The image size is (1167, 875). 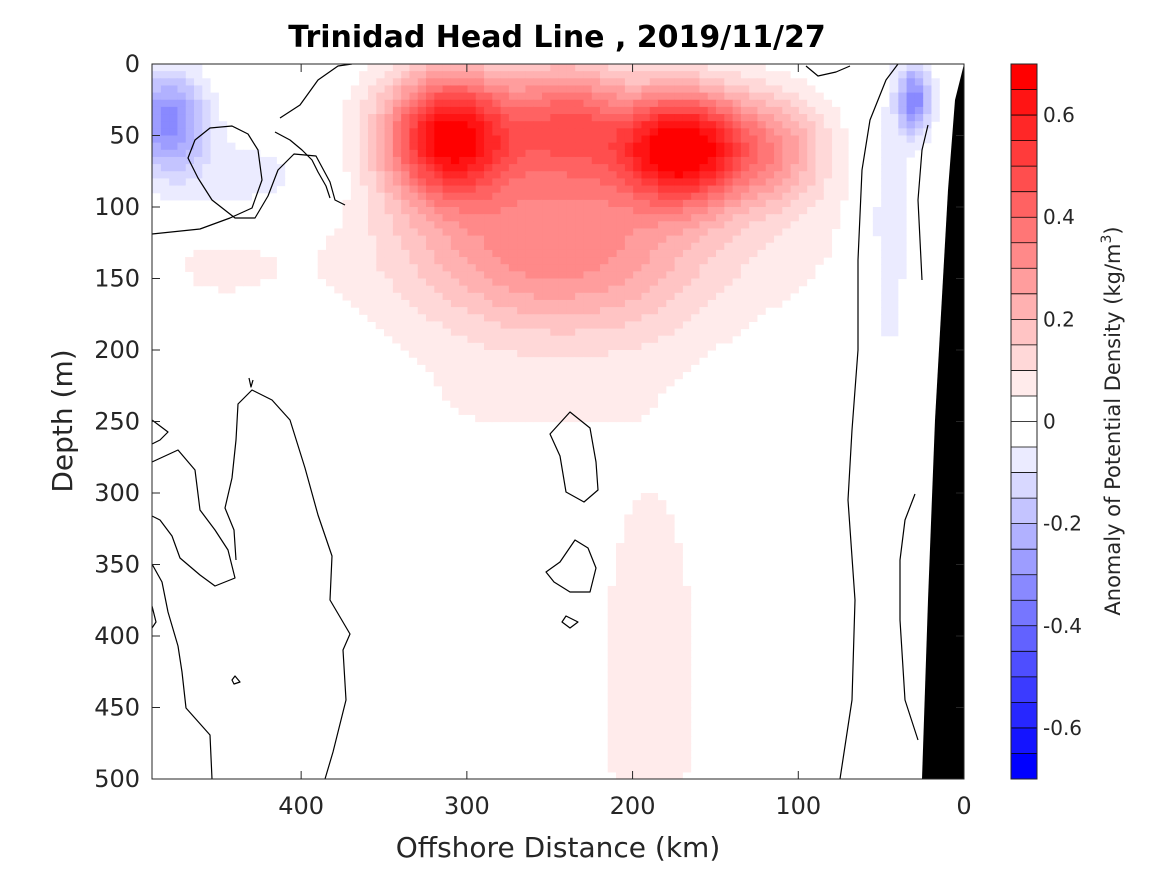 What do you see at coordinates (1024, 383) in the screenshot?
I see `colorbar-swatch` at bounding box center [1024, 383].